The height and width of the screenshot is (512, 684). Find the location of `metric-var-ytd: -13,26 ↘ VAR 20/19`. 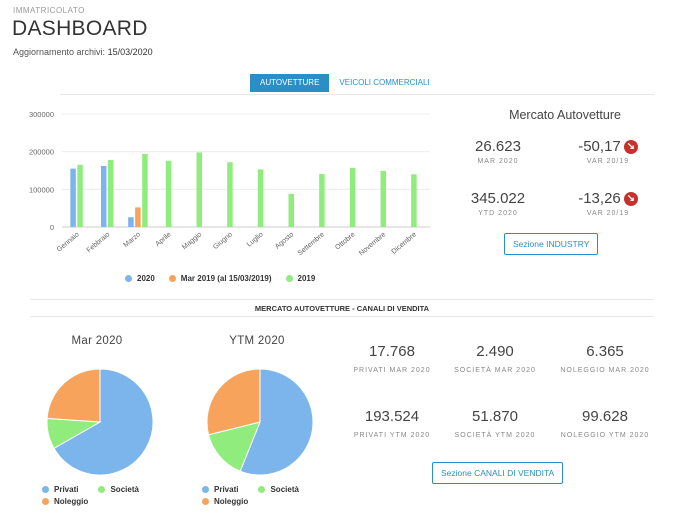

metric-var-ytd: -13,26 ↘ VAR 20/19 is located at coordinates (608, 203).